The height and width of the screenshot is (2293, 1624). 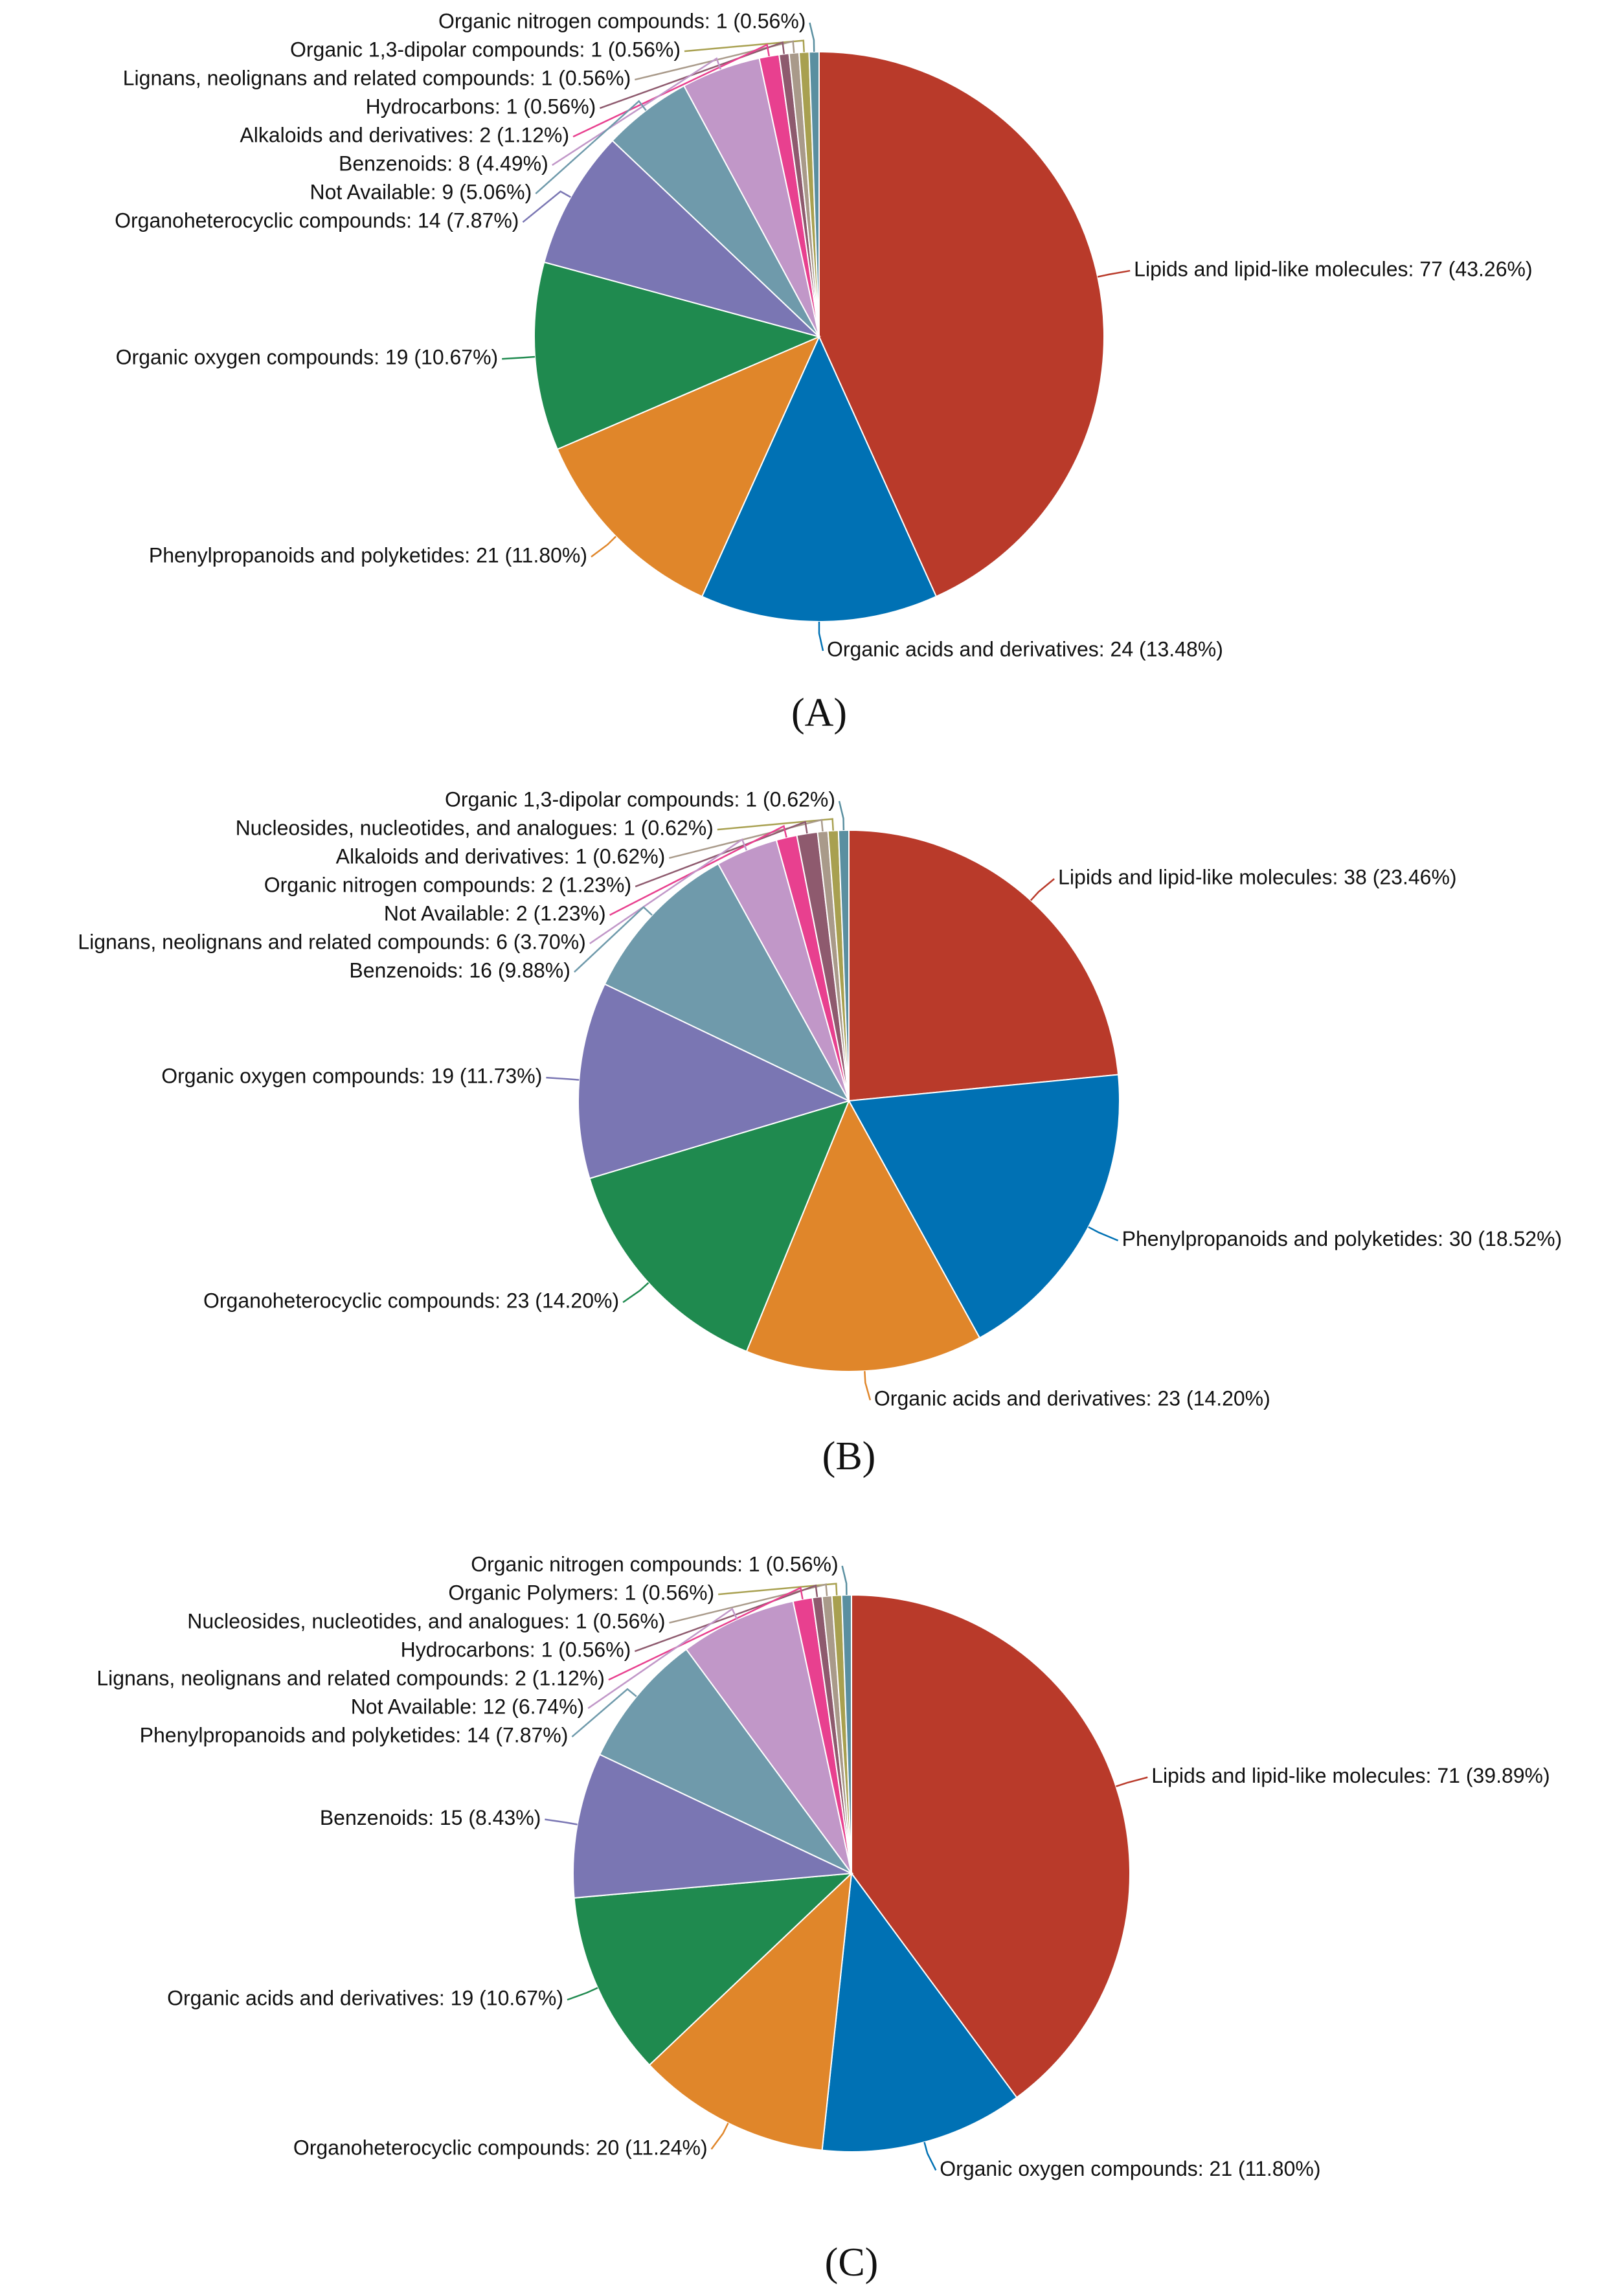 What do you see at coordinates (495, 913) in the screenshot?
I see `slice-label: Not Available: 2 (1.23%)` at bounding box center [495, 913].